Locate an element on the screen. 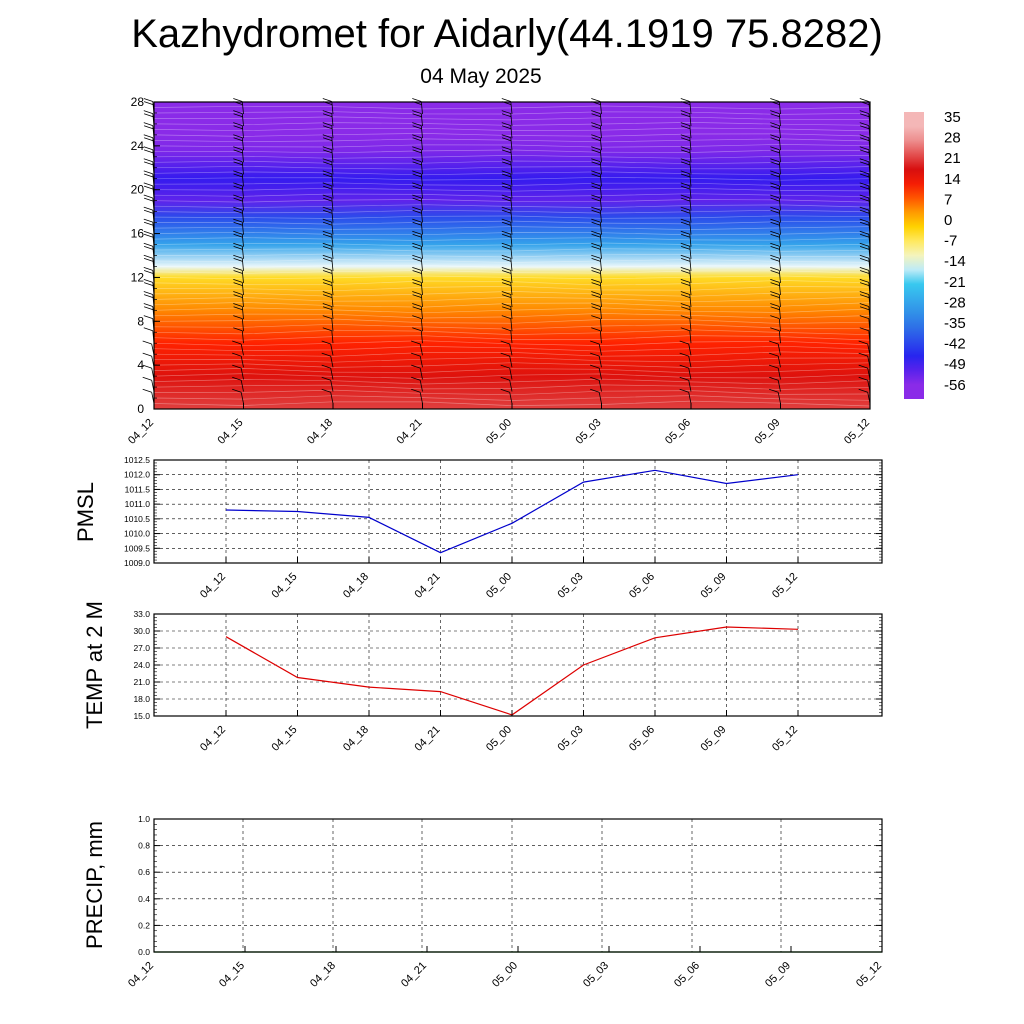 This screenshot has height=1024, width=1024. x-tick-label: 04_12 is located at coordinates (141, 432).